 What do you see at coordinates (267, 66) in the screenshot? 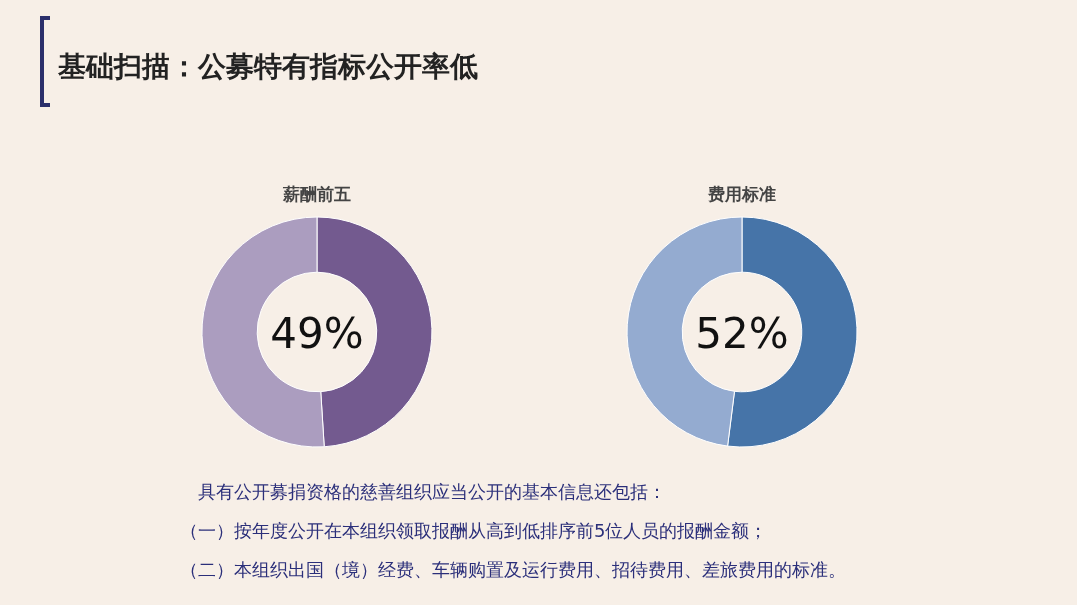
I see `text: 基础扫描：公募特有指标公开率低` at bounding box center [267, 66].